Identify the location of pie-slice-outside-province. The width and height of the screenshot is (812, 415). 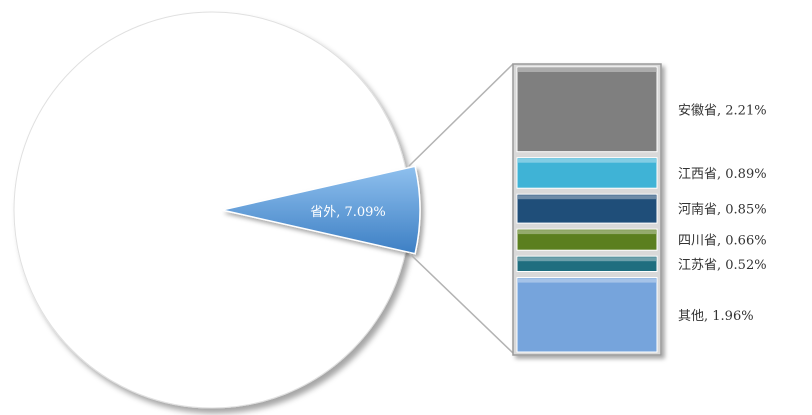
(321, 210).